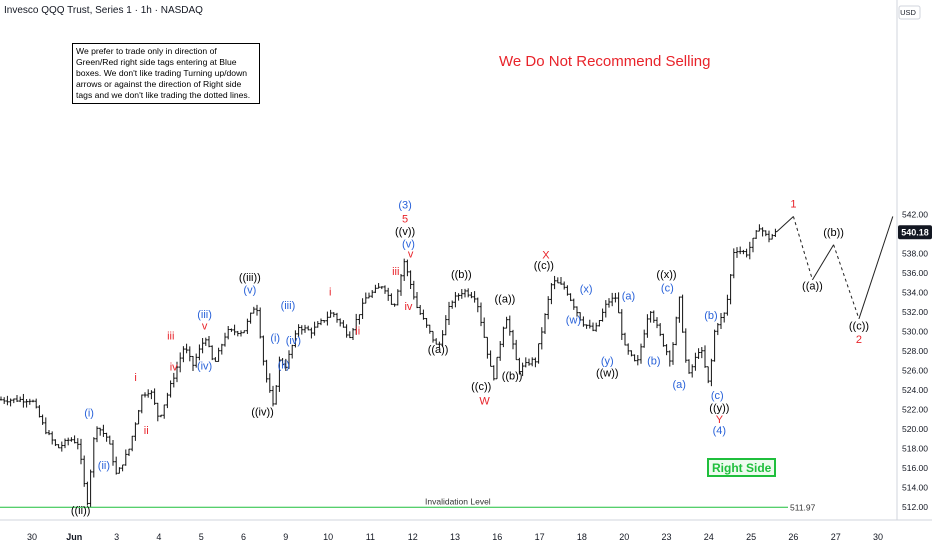 The height and width of the screenshot is (550, 932). What do you see at coordinates (859, 327) in the screenshot?
I see `wave-label: ((c))` at bounding box center [859, 327].